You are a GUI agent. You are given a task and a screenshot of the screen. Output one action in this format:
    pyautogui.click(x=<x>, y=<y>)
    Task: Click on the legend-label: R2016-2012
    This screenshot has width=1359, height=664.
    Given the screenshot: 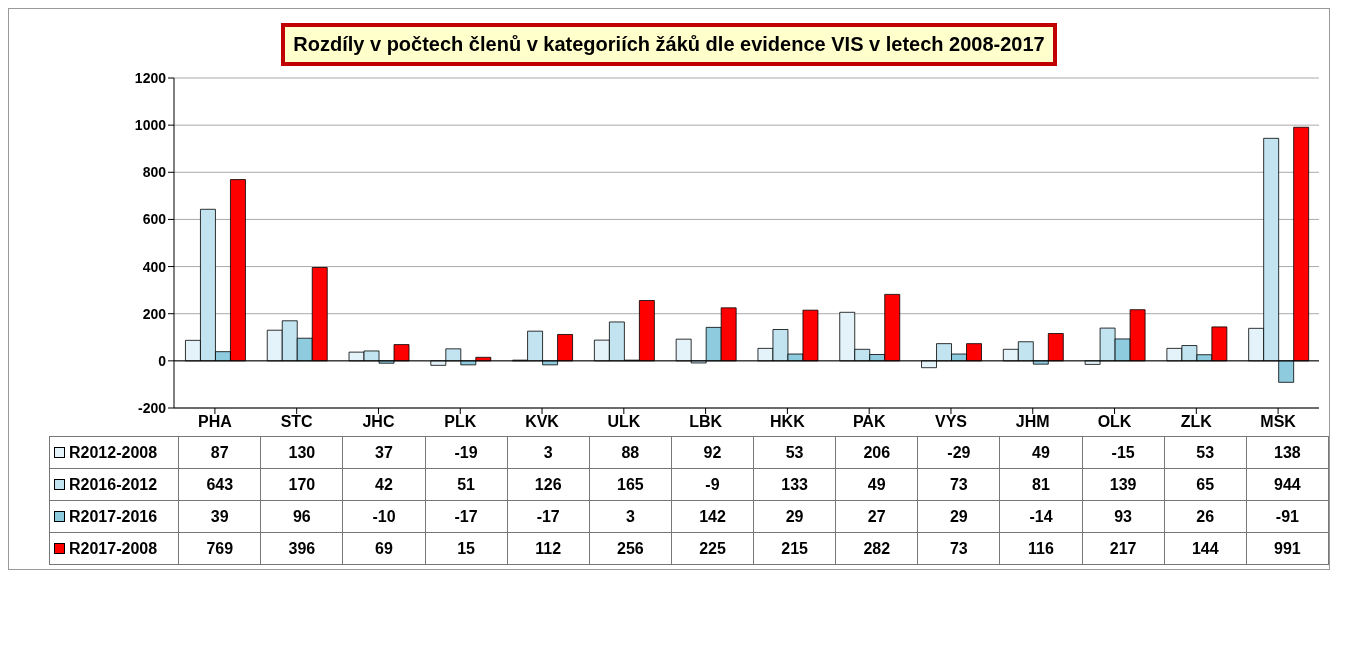 What is the action you would take?
    pyautogui.click(x=114, y=484)
    